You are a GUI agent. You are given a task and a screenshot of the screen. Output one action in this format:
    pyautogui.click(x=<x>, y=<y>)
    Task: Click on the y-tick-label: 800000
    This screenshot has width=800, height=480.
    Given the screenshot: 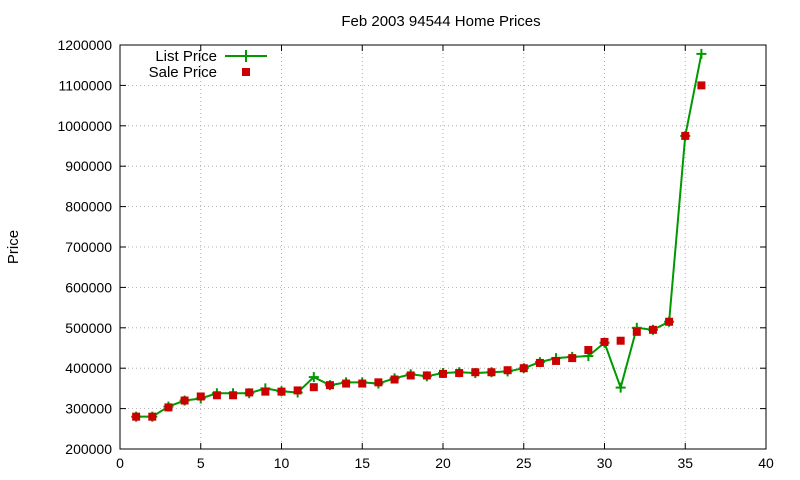 What is the action you would take?
    pyautogui.click(x=88, y=207)
    